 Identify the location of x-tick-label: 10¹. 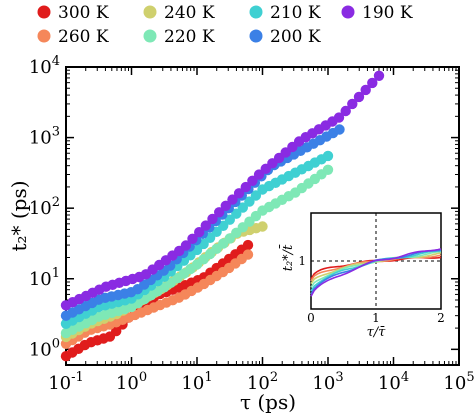
(196, 382).